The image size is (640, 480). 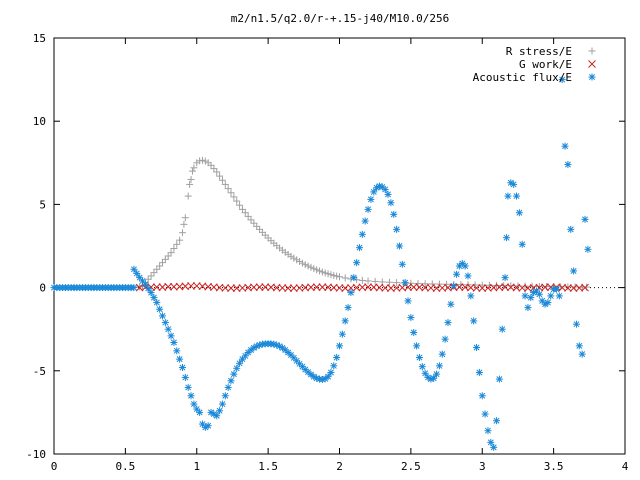 I want to click on x-tick-label: 0.5, so click(x=125, y=466).